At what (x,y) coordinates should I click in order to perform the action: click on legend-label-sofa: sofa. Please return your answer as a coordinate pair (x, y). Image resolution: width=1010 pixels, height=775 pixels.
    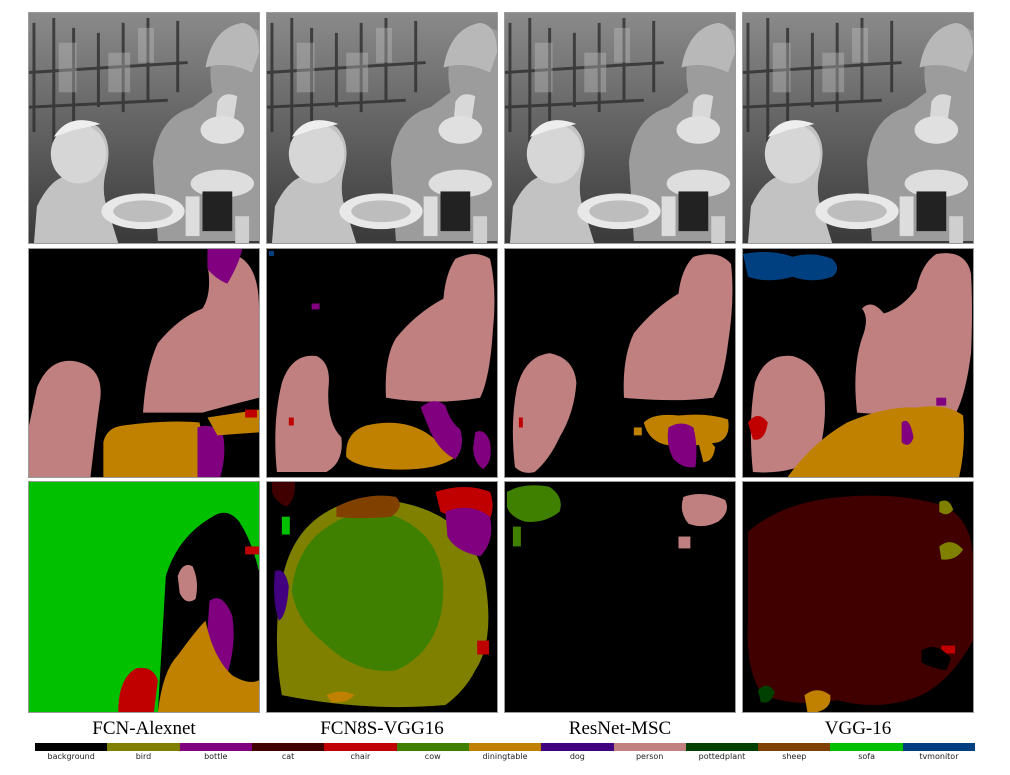
    Looking at the image, I should click on (866, 756).